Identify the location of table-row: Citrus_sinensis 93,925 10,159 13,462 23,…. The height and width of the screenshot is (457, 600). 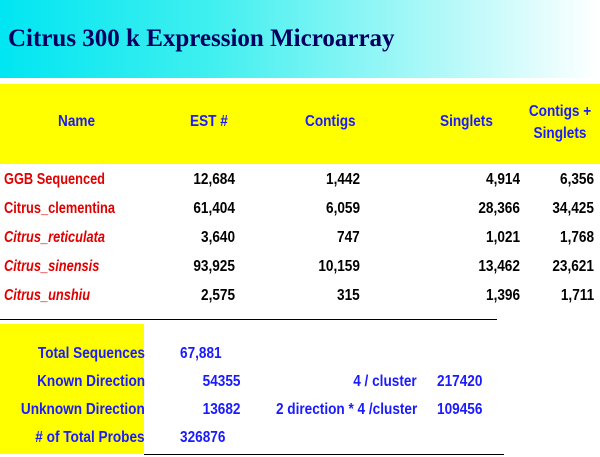
(300, 269).